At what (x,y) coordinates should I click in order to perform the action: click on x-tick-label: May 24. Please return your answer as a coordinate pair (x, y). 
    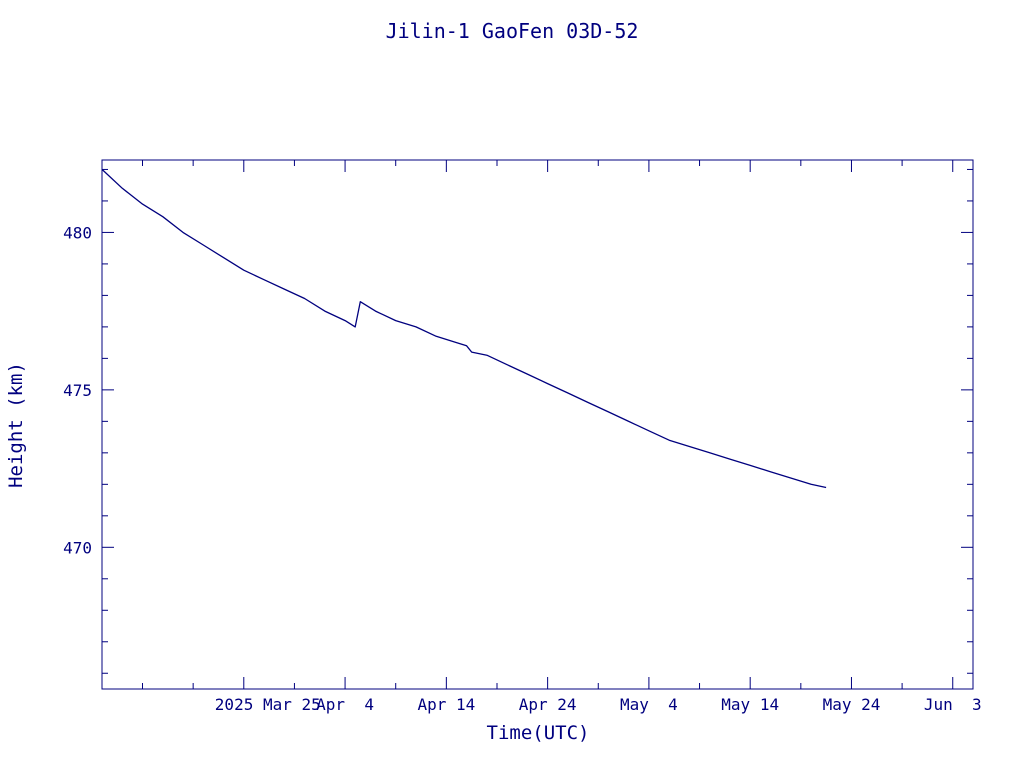
    Looking at the image, I should click on (852, 704).